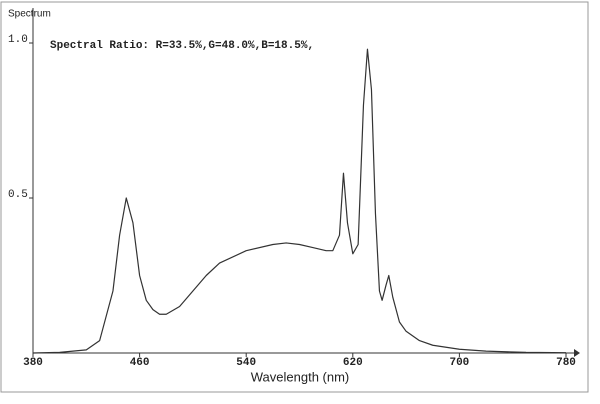 The image size is (600, 404). Describe the element at coordinates (459, 363) in the screenshot. I see `x-tick-label: 700` at that location.